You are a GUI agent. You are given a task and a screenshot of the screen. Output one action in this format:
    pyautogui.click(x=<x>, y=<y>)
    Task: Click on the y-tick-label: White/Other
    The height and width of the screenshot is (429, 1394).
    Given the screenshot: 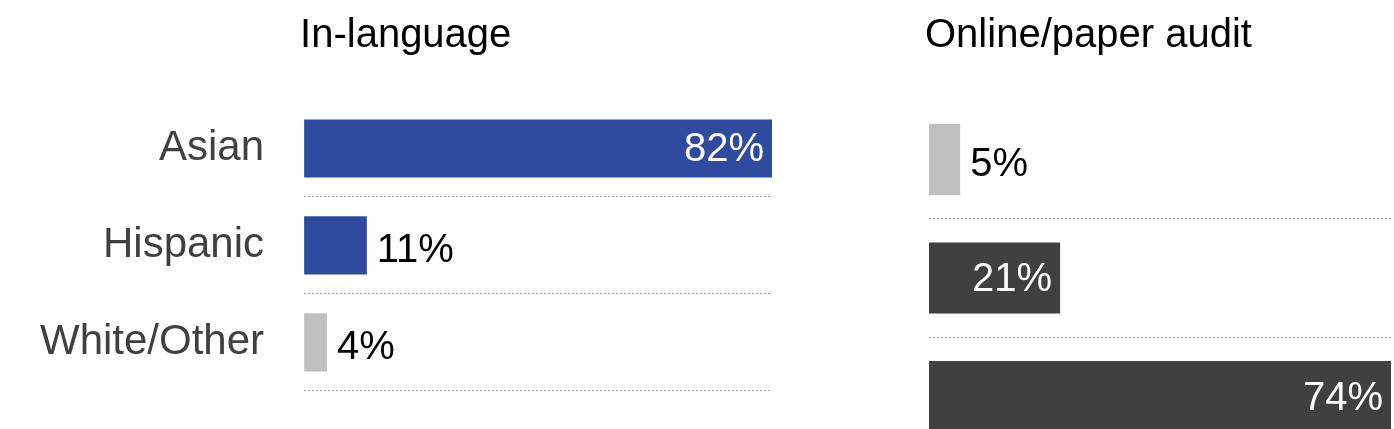 What is the action you would take?
    pyautogui.click(x=152, y=339)
    